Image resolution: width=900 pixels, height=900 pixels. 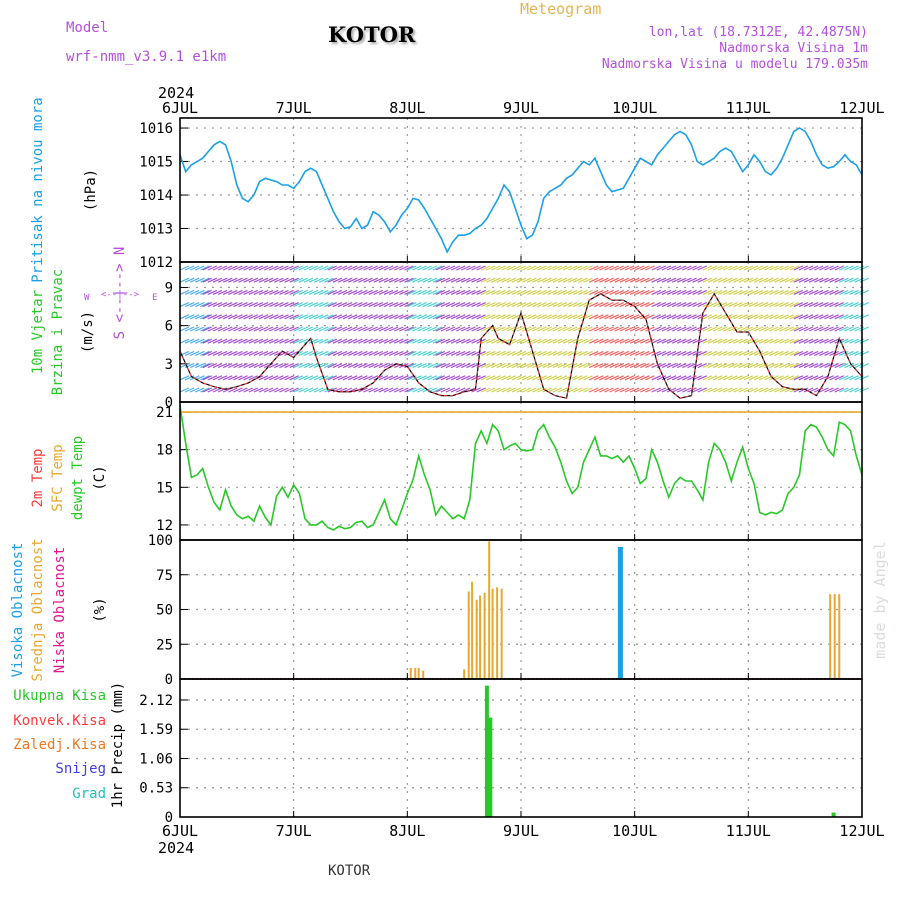 I want to click on y-tick-label: 18, so click(x=164, y=451).